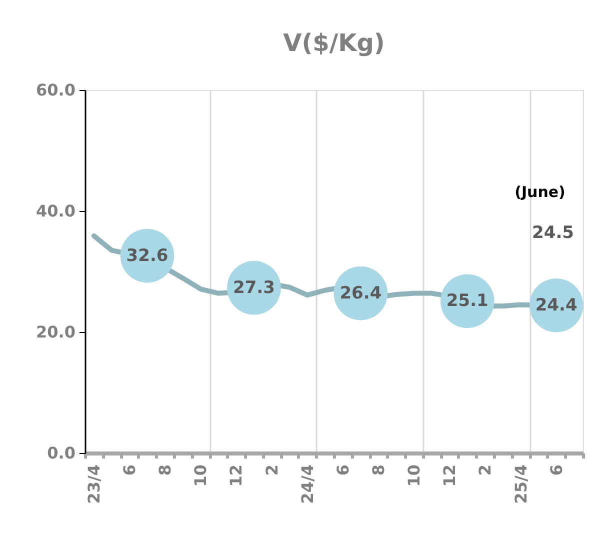 The width and height of the screenshot is (609, 542). What do you see at coordinates (94, 484) in the screenshot?
I see `x-tick-label: 23/4` at bounding box center [94, 484].